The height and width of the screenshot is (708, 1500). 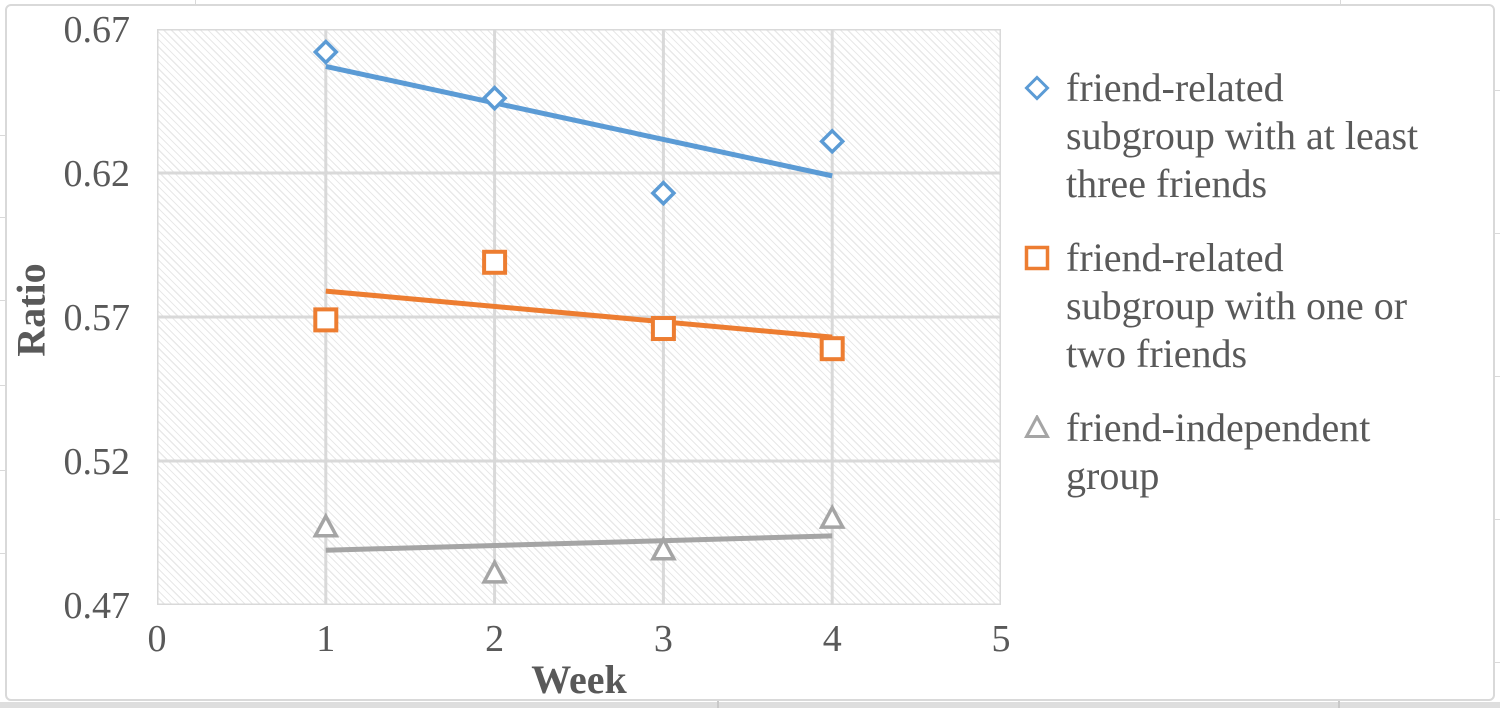 I want to click on legend-item: friend-independent group, so click(x=1259, y=452).